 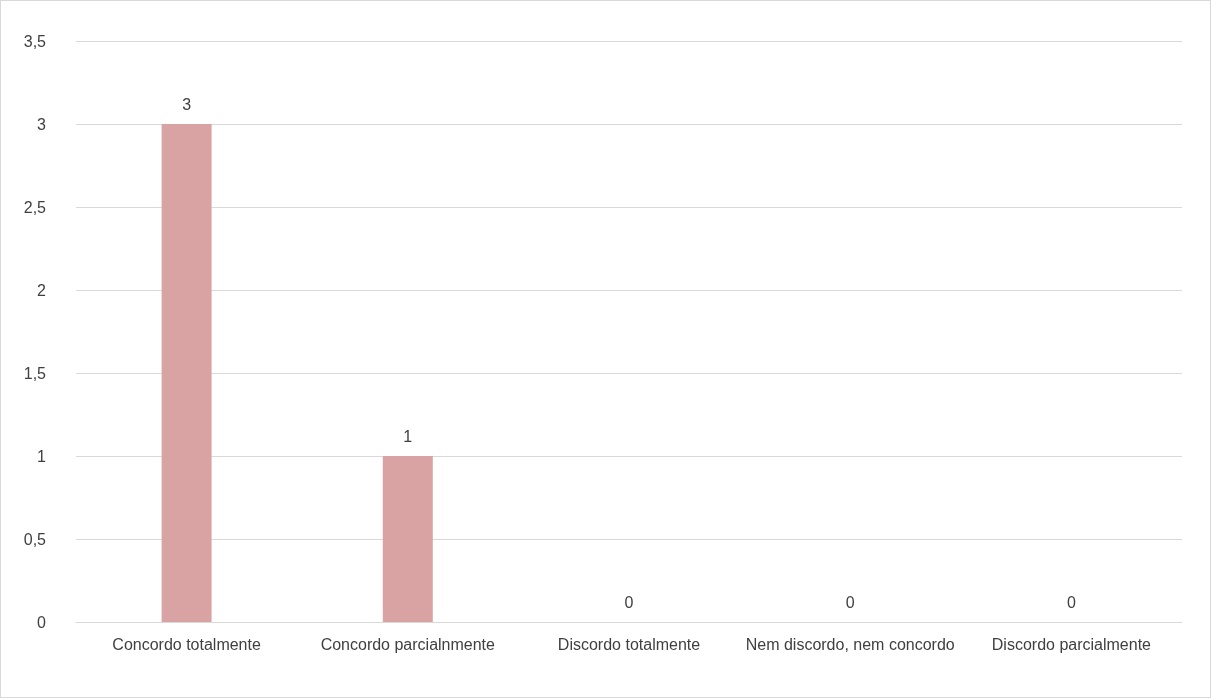 I want to click on x-tick-label: Concordo totalmente, so click(x=186, y=644).